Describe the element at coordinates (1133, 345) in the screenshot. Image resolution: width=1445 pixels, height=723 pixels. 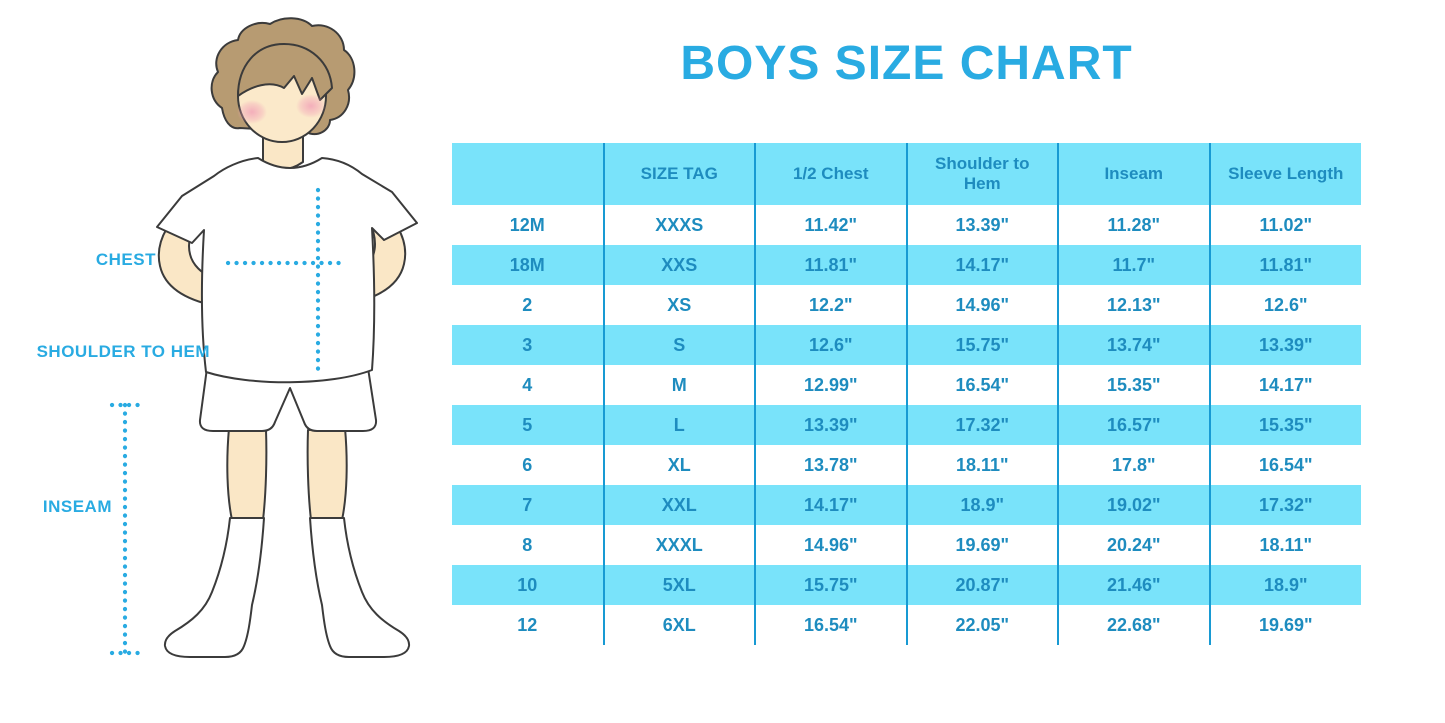
I see `table-cell: 13.74"` at that location.